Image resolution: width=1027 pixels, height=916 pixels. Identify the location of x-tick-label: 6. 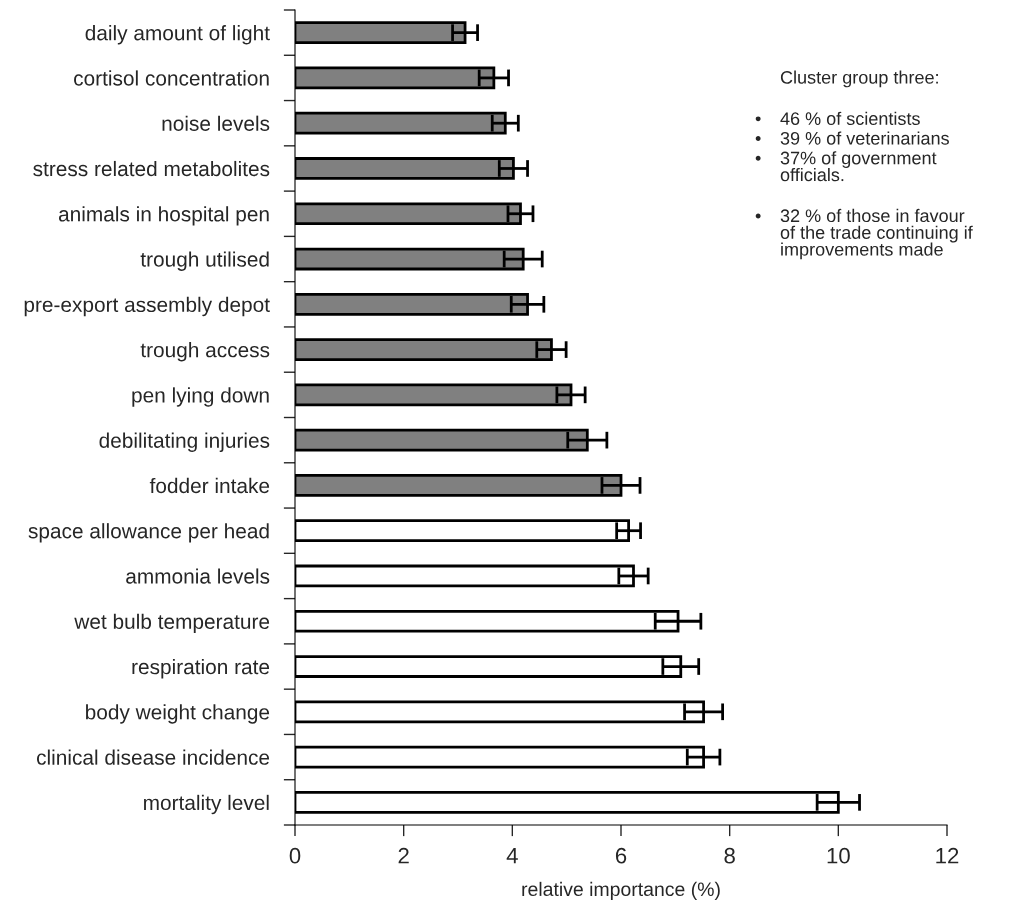
(621, 855).